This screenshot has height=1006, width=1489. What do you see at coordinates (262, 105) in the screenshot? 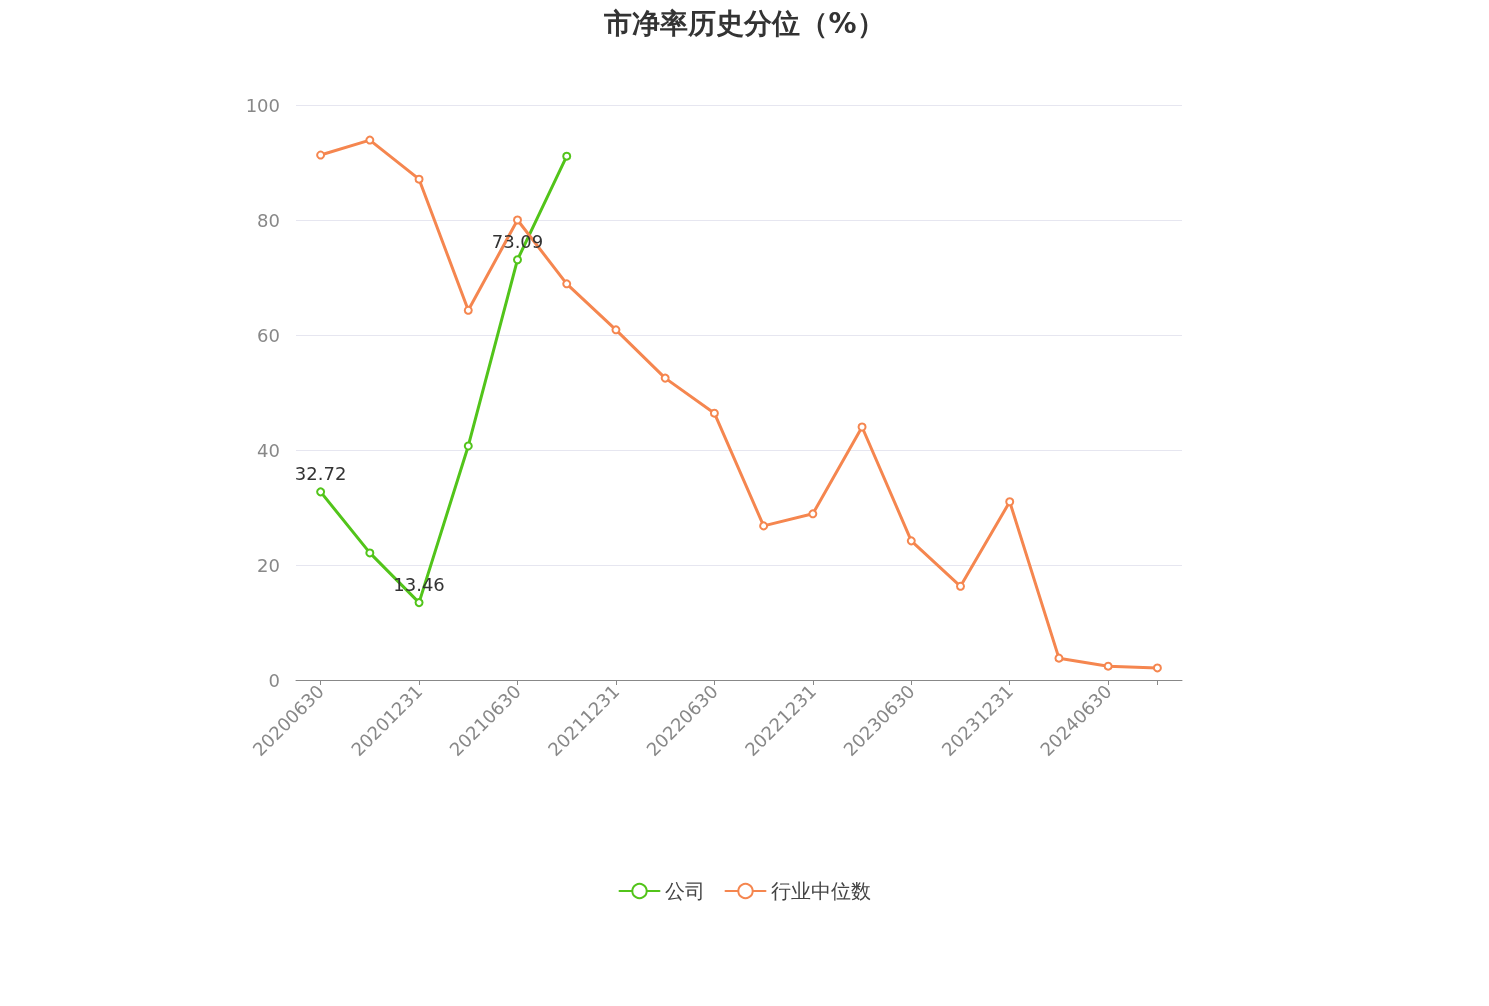
I see `y-tick-label: 100` at bounding box center [262, 105].